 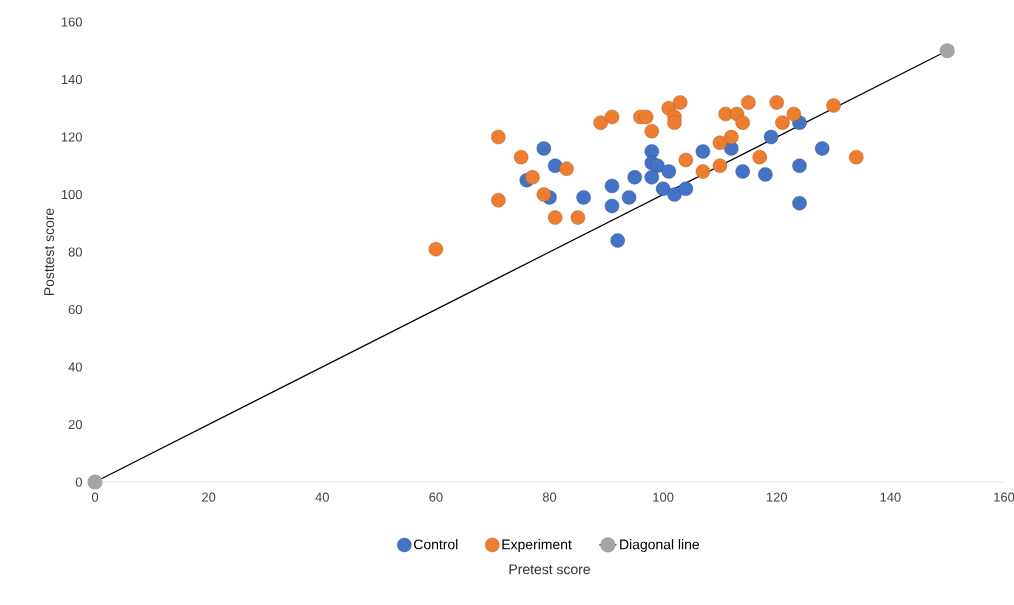 I want to click on x-tick-label: 160, so click(x=1004, y=497).